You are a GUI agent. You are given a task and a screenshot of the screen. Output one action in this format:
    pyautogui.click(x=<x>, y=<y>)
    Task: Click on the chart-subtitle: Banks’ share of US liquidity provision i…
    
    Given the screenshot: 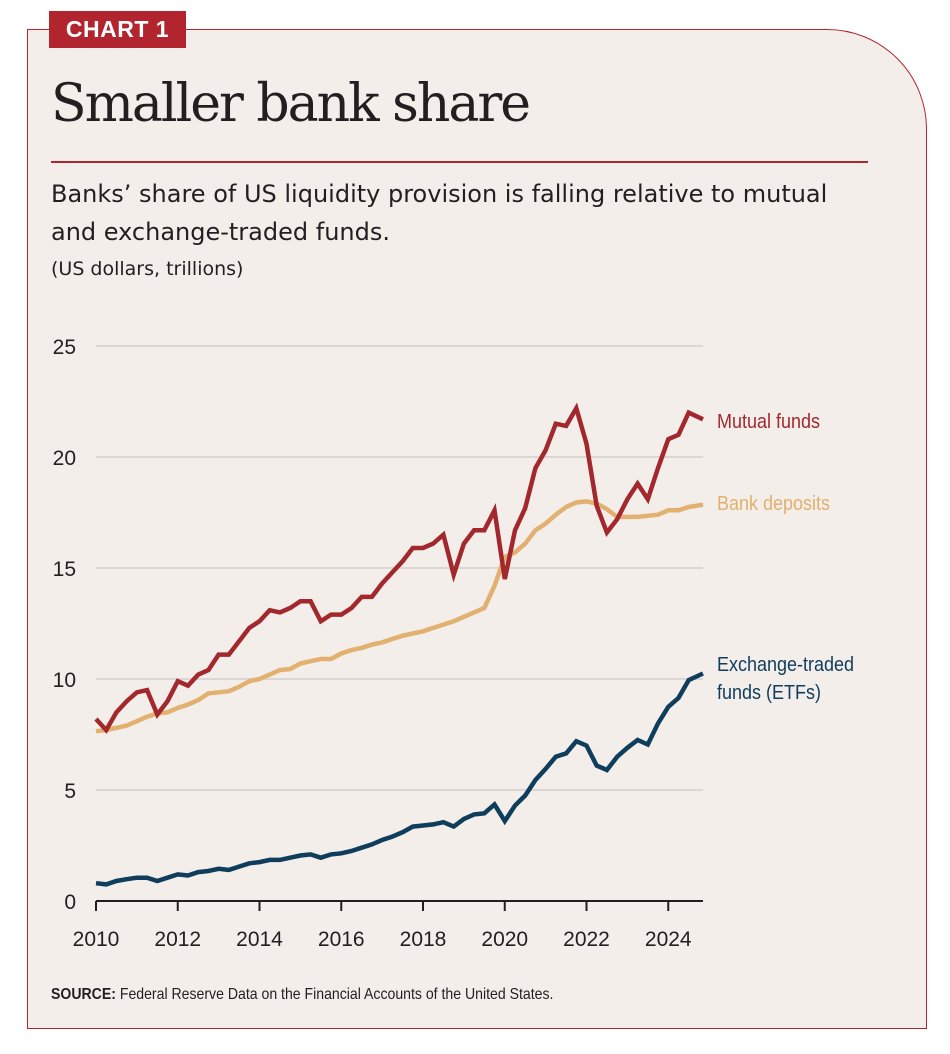 What is the action you would take?
    pyautogui.click(x=439, y=213)
    